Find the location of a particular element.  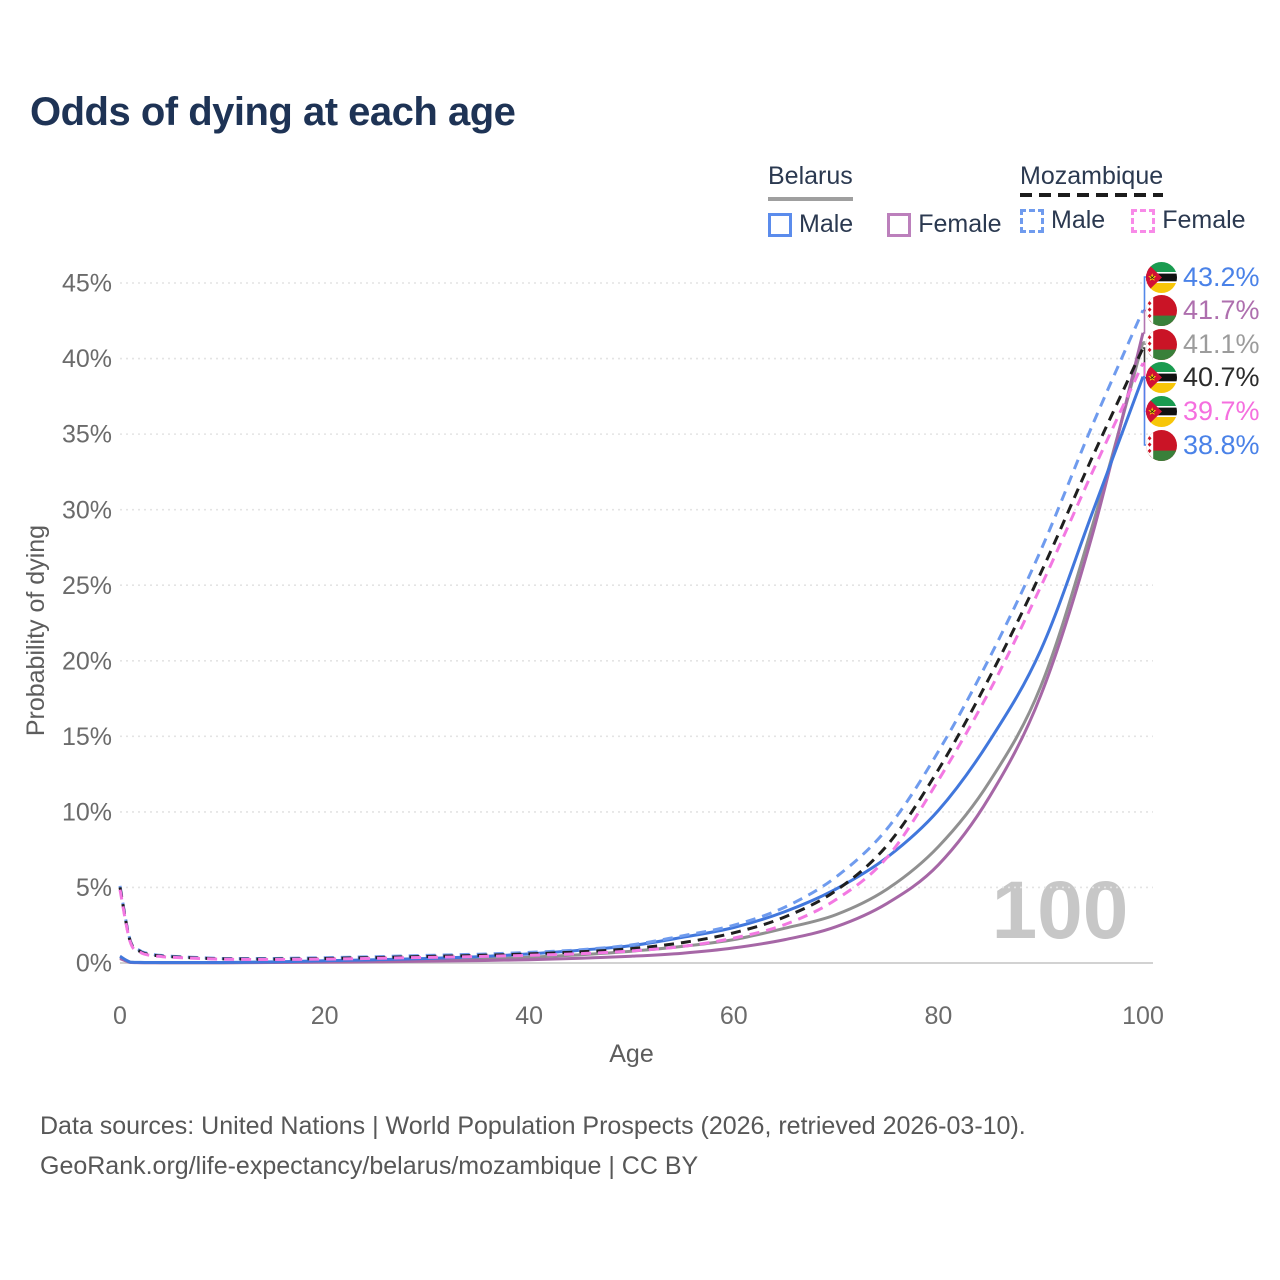

legend-label-mozambique-male: Male is located at coordinates (1078, 220).